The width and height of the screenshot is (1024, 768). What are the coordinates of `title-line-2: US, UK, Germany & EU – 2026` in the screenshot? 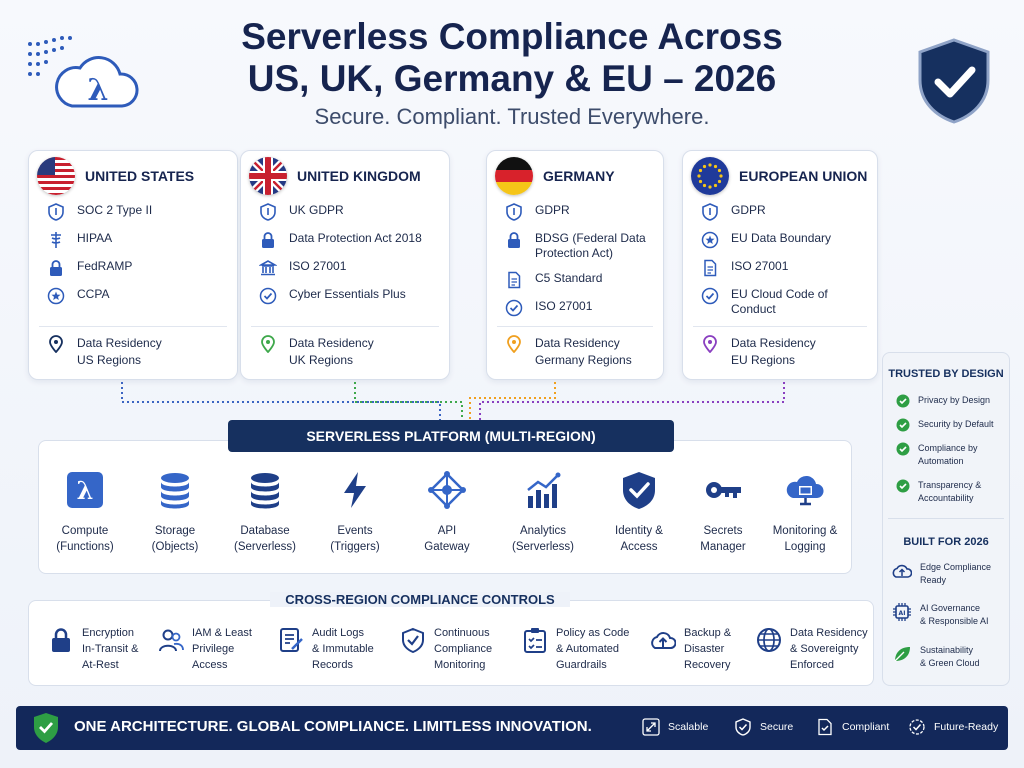 It's located at (512, 78).